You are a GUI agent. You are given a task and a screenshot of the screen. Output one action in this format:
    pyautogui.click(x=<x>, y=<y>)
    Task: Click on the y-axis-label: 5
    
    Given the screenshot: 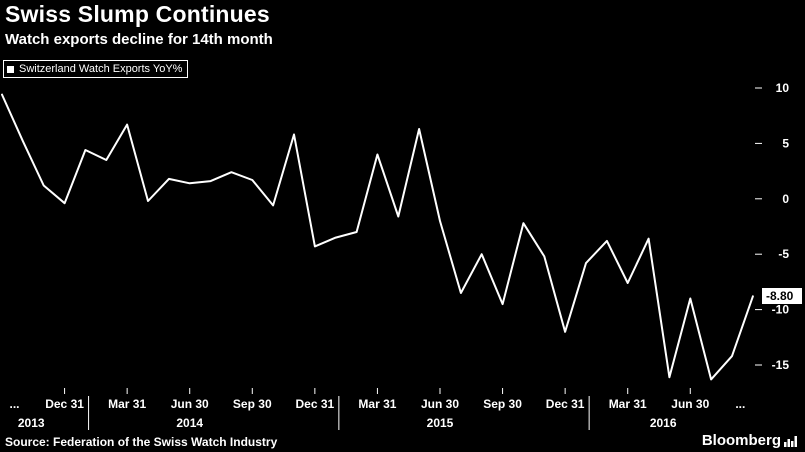 What is the action you would take?
    pyautogui.click(x=785, y=143)
    